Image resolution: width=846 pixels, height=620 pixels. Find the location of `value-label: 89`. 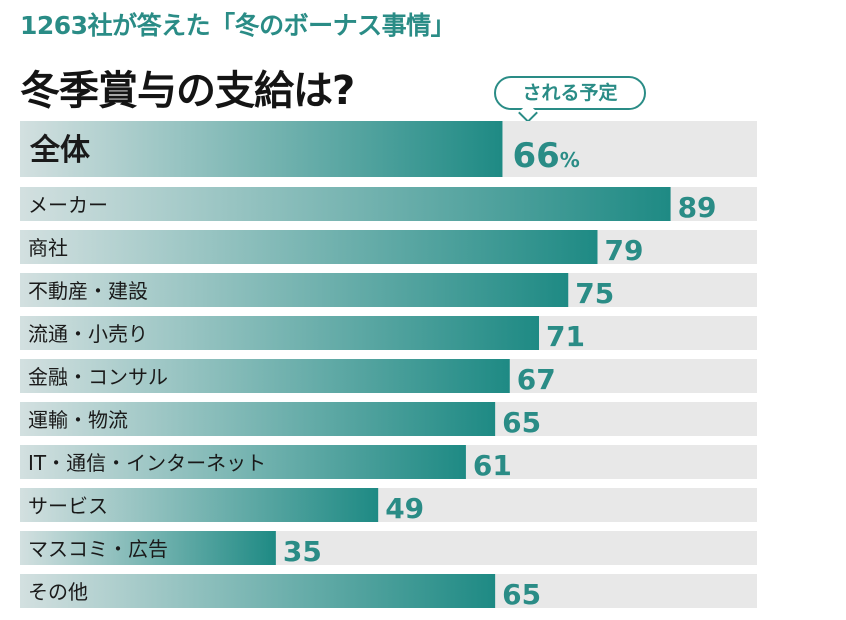

value-label: 89 is located at coordinates (697, 207).